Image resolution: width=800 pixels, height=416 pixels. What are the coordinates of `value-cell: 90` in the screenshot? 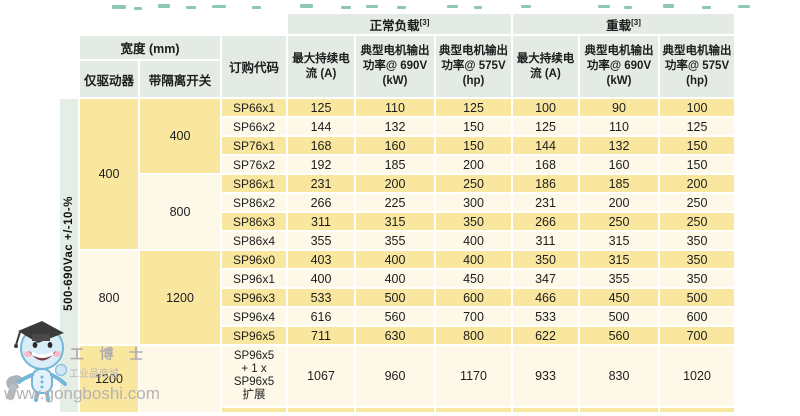 It's located at (619, 107).